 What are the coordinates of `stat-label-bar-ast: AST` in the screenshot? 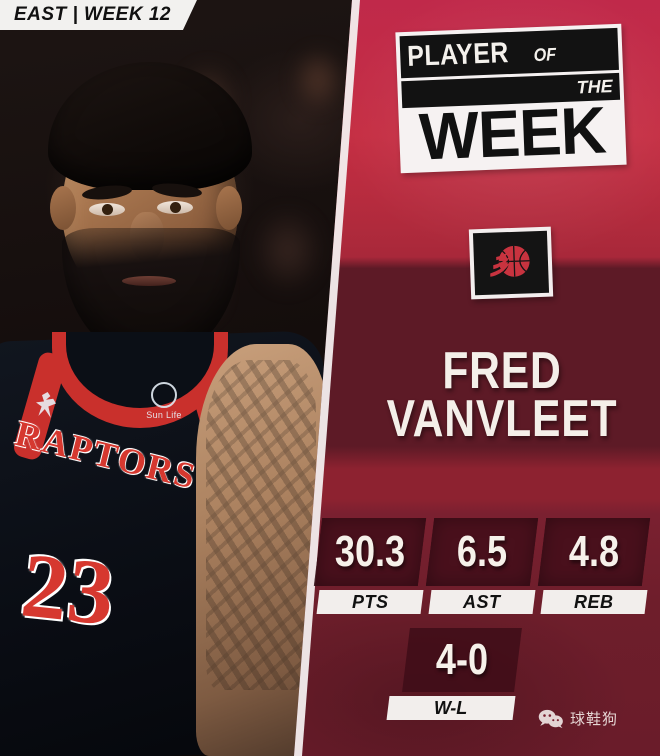 It's located at (482, 602).